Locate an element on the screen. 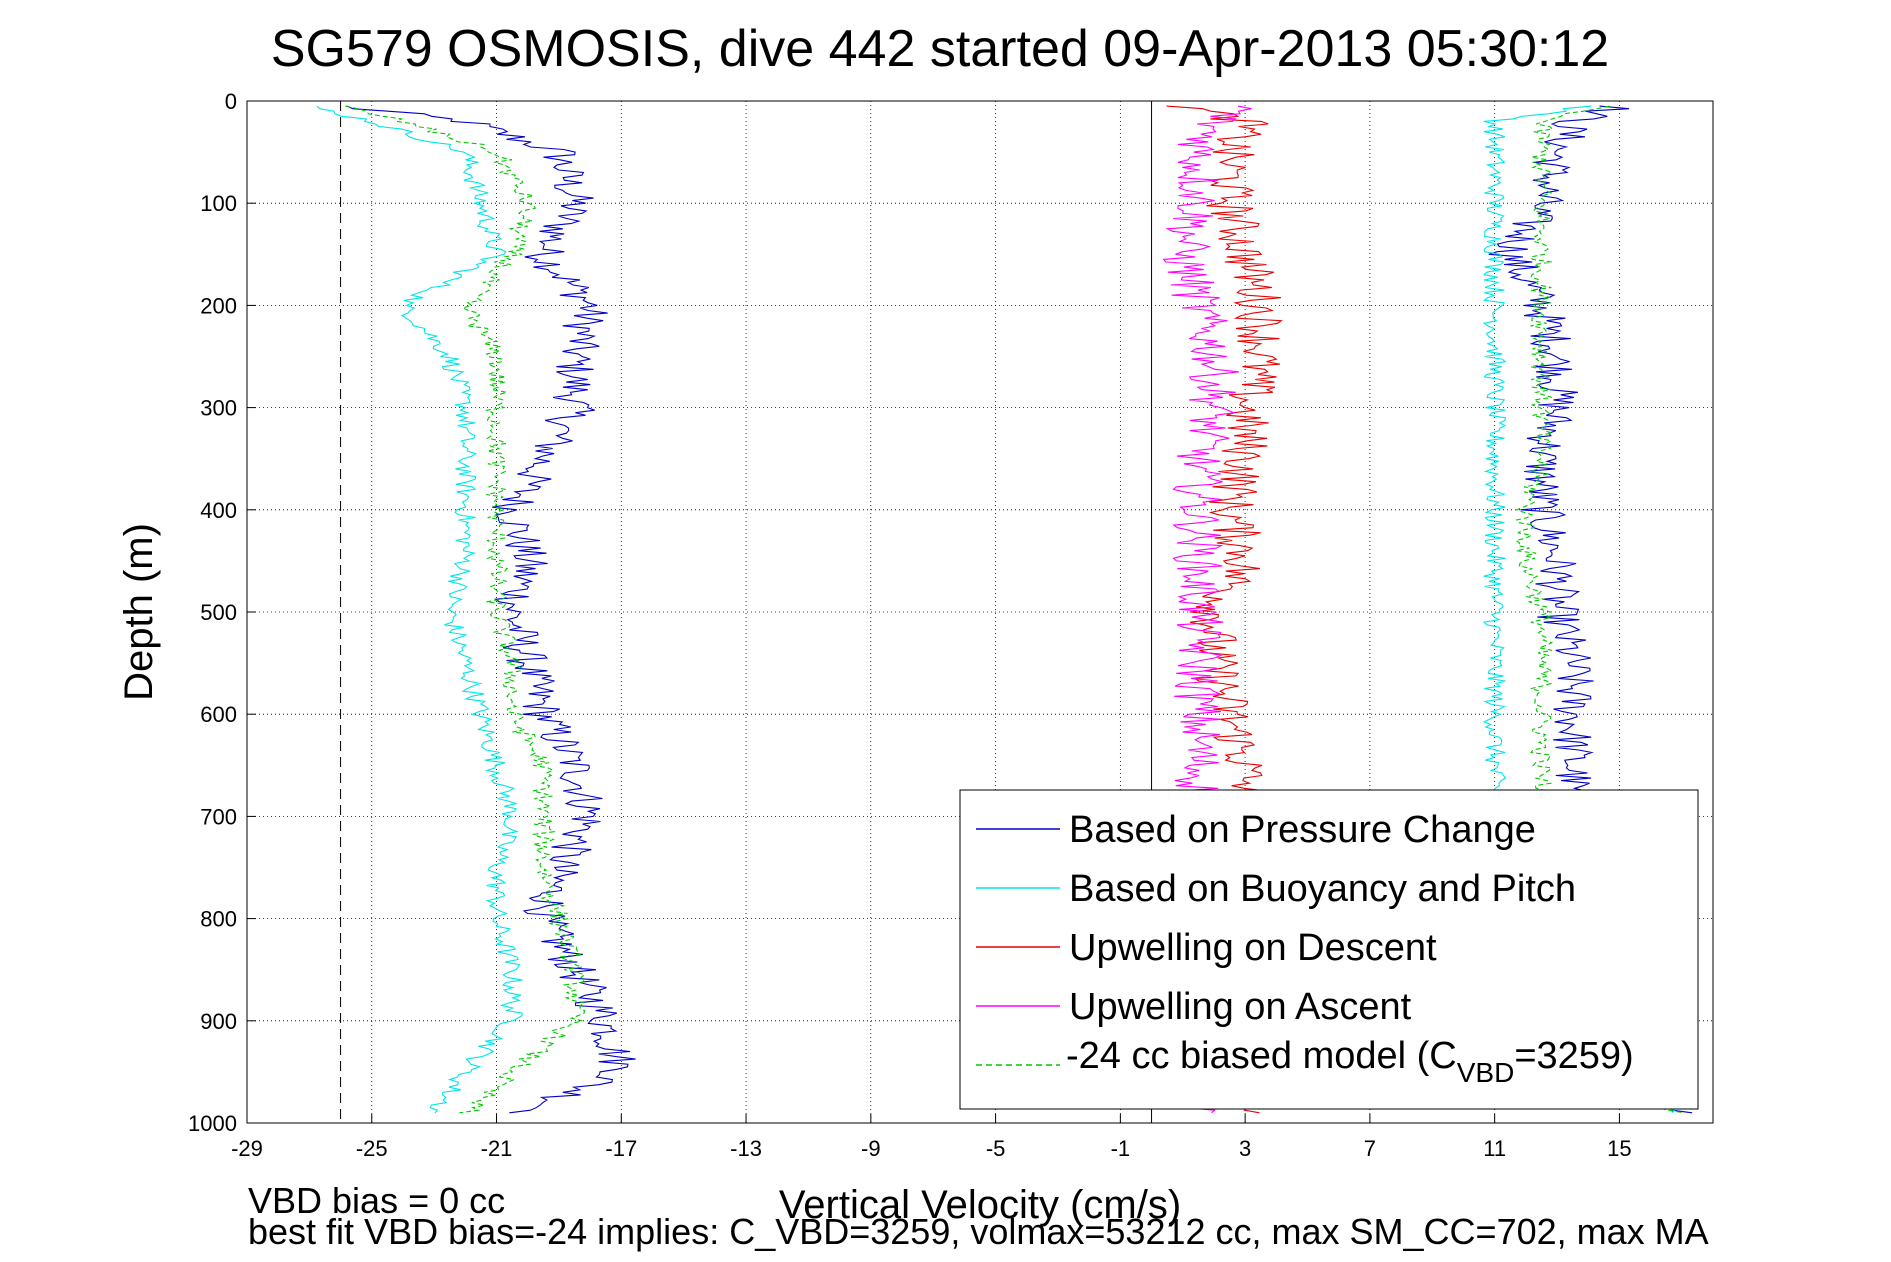 Image resolution: width=1891 pixels, height=1262 pixels. x-tick-label: -1 is located at coordinates (1121, 1148).